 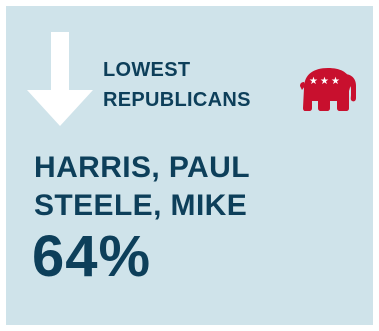 What do you see at coordinates (60, 79) in the screenshot?
I see `down-arrow-icon` at bounding box center [60, 79].